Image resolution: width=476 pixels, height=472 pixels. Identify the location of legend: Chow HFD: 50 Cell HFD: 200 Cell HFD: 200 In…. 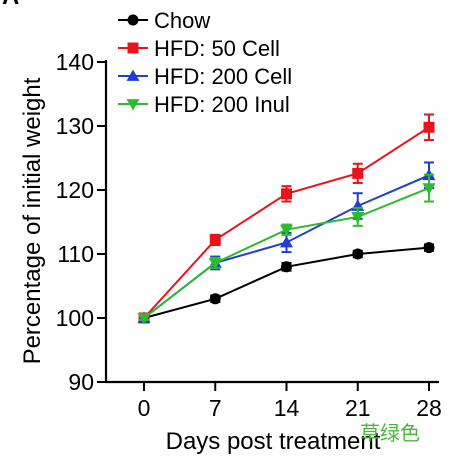
(205, 62).